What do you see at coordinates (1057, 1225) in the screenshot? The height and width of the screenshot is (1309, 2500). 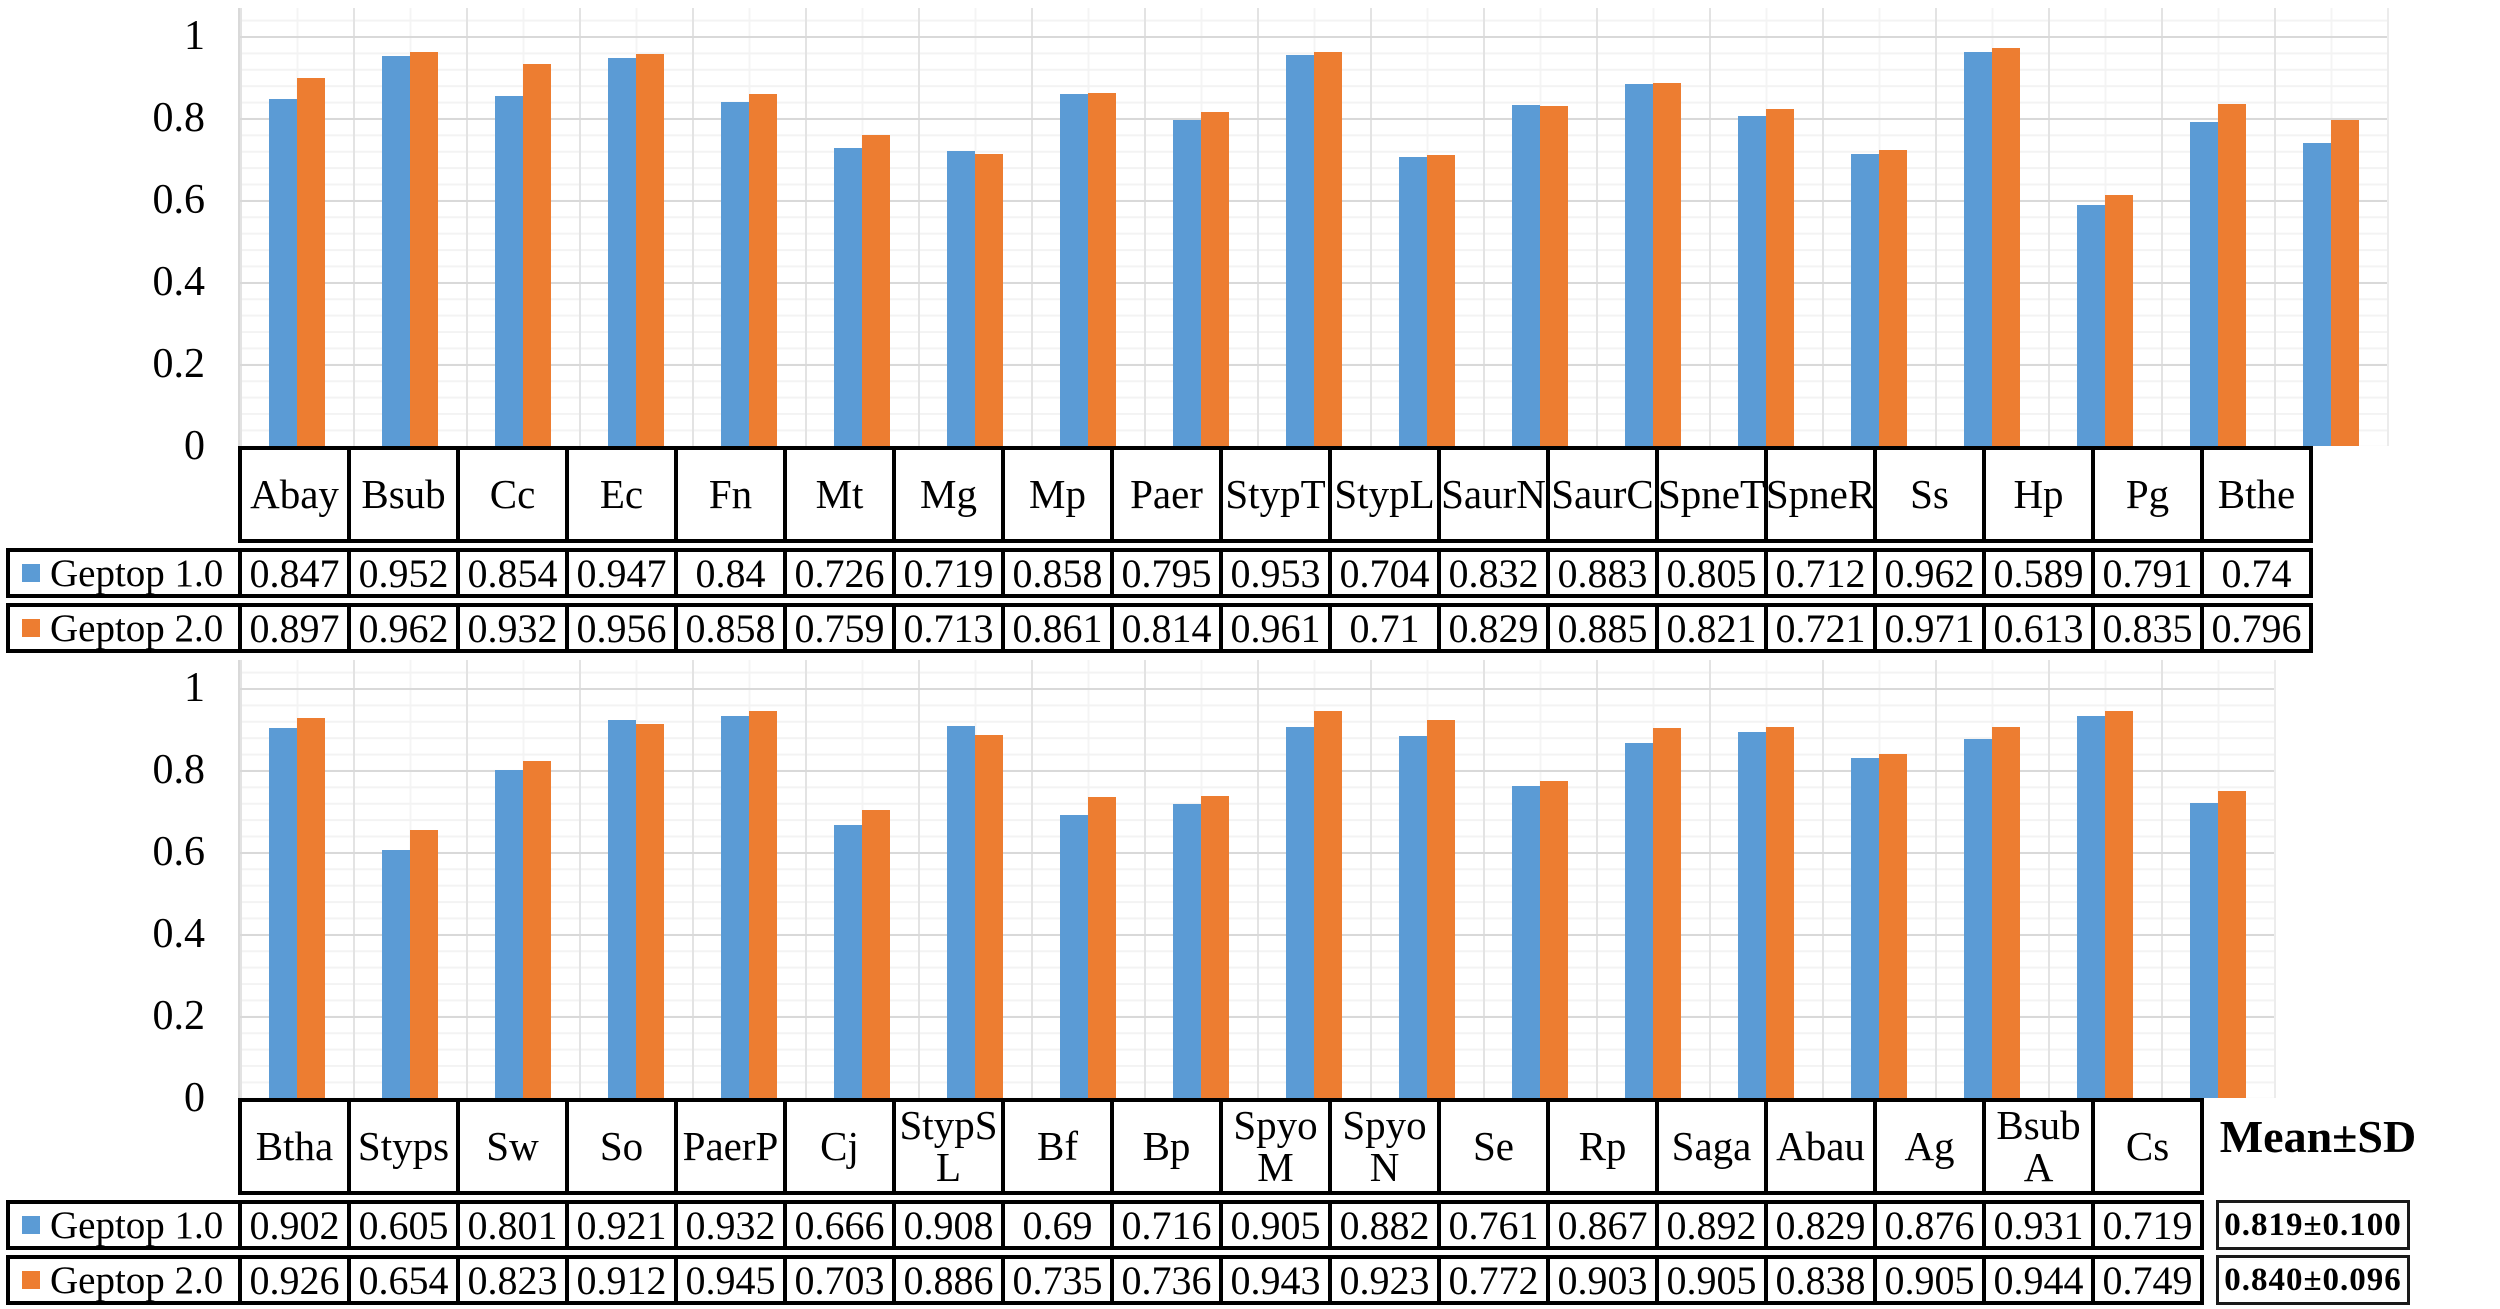 I see `auc-value-cell: 0.69` at bounding box center [1057, 1225].